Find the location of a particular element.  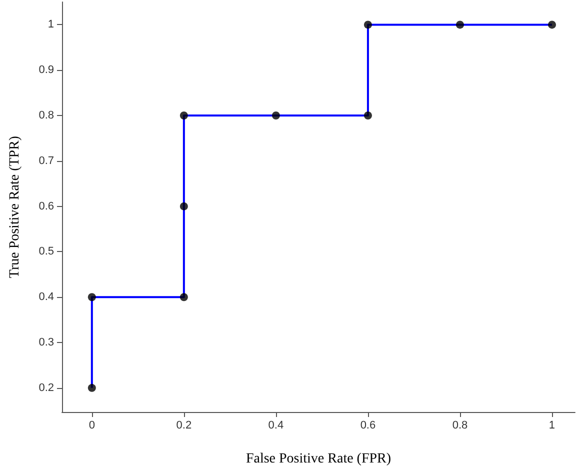

y-tick-label: 0.3 is located at coordinates (46, 342).